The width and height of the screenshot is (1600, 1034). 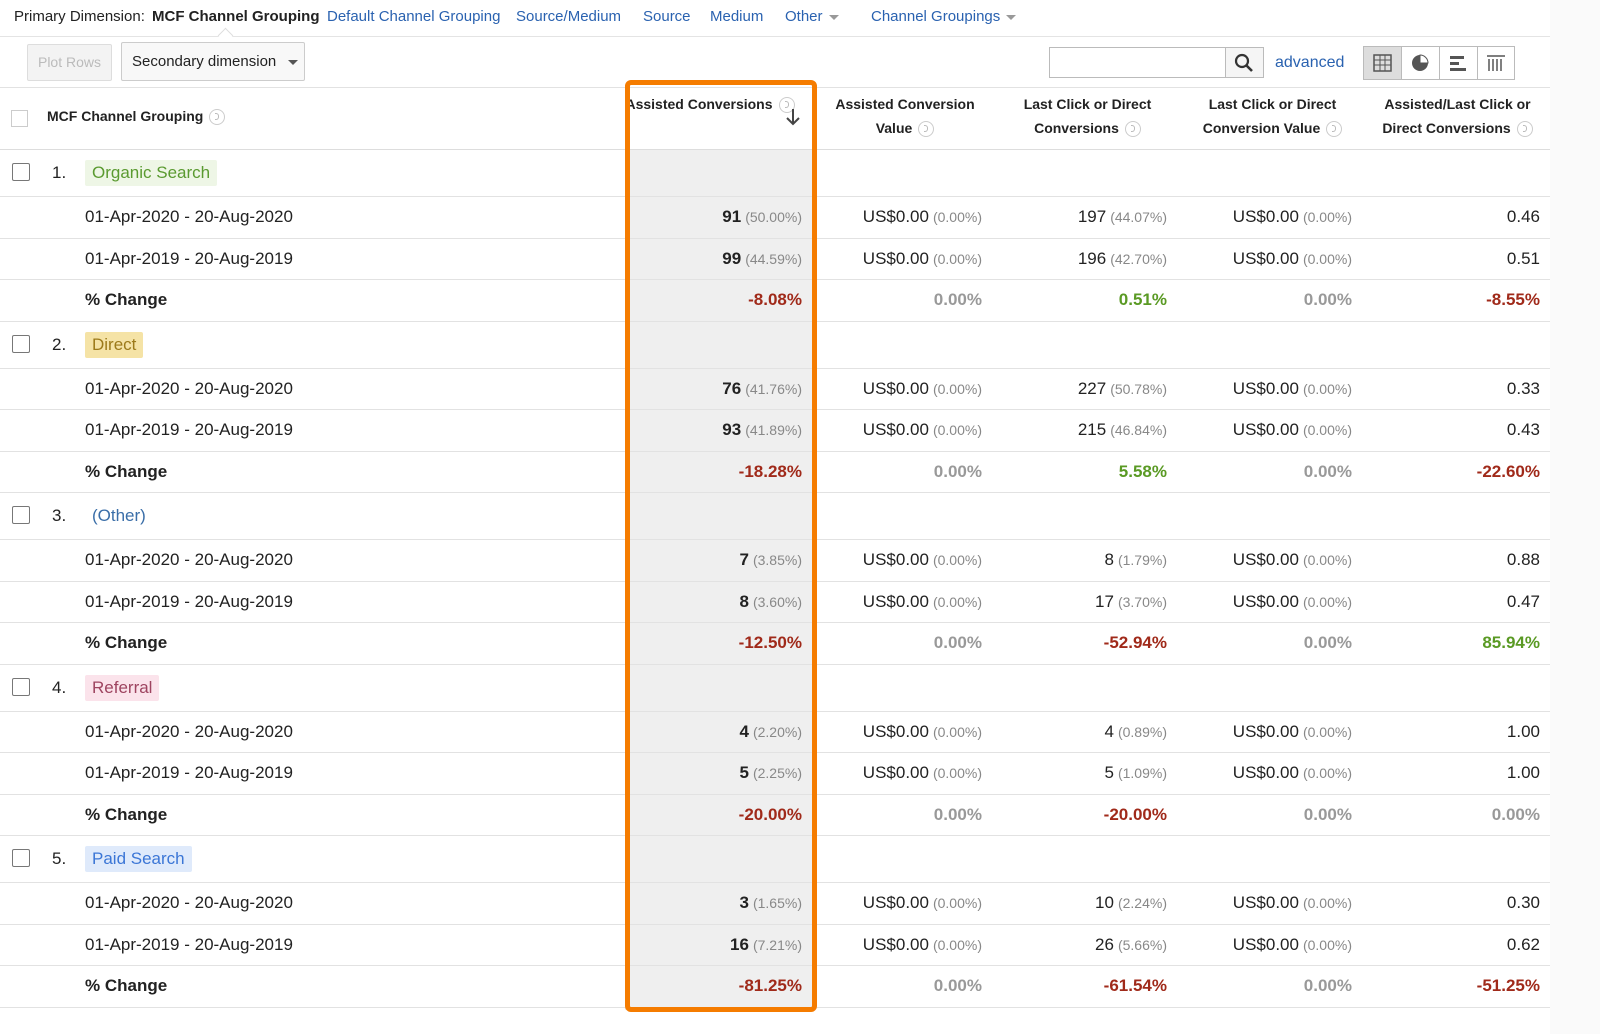 What do you see at coordinates (189, 944) in the screenshot?
I see `date-range: 01-Apr-2019 - 20-Aug-2019` at bounding box center [189, 944].